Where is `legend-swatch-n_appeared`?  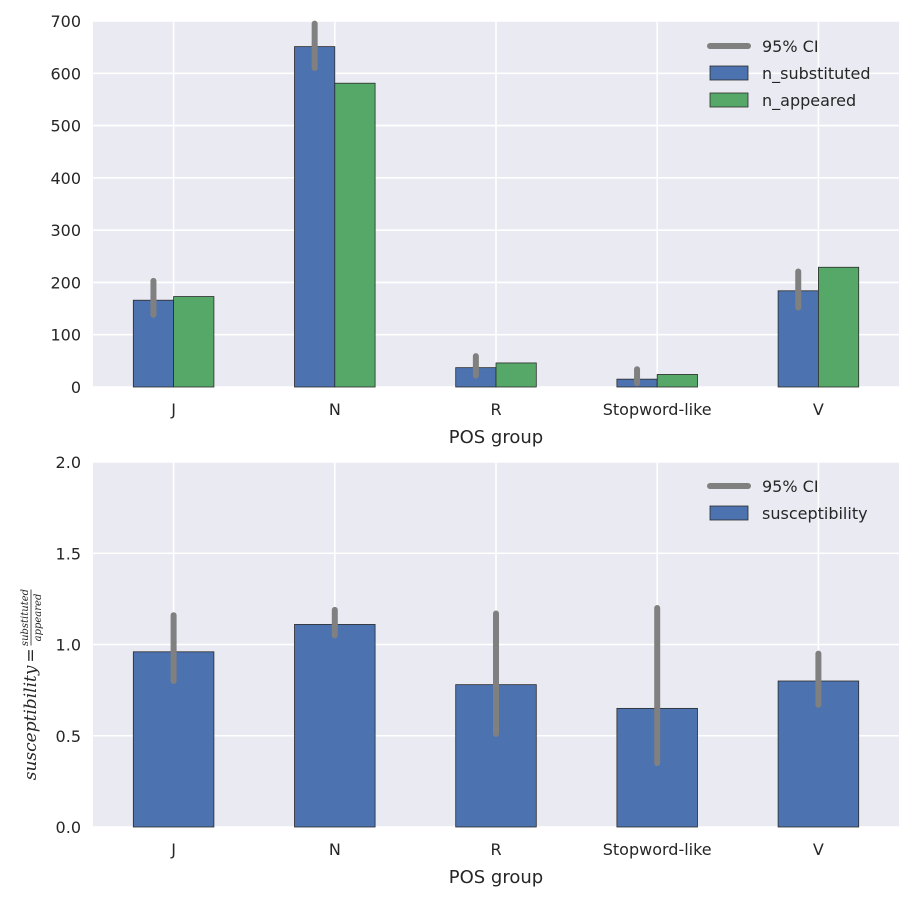
legend-swatch-n_appeared is located at coordinates (729, 100).